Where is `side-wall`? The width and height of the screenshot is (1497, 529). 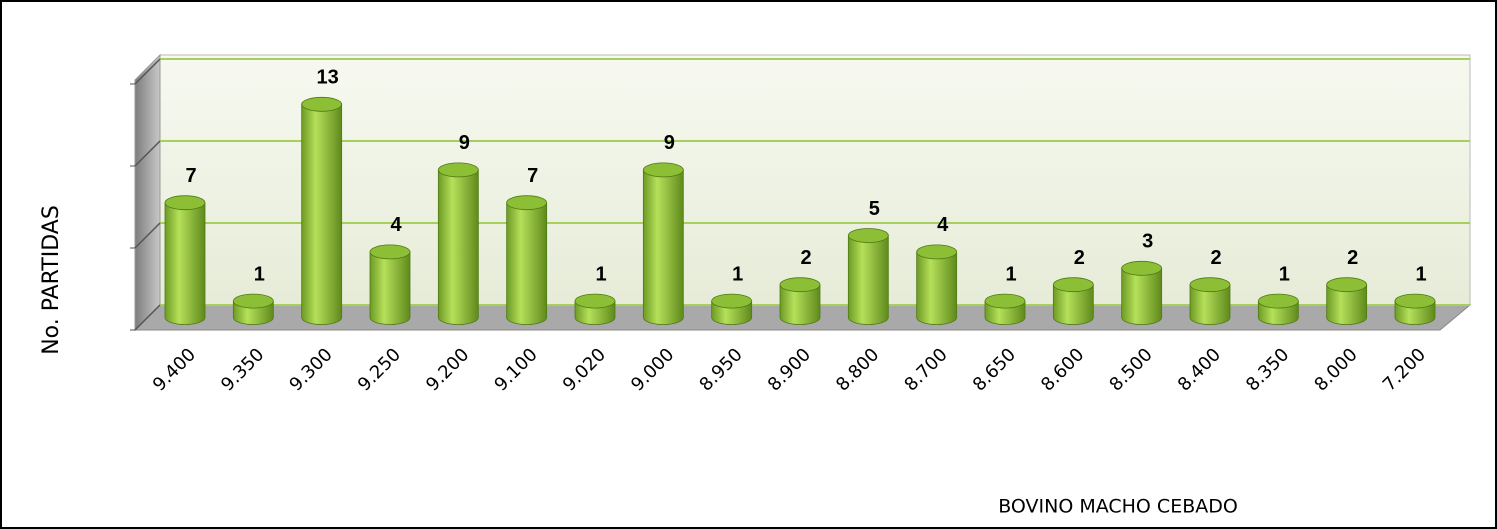 side-wall is located at coordinates (147, 192).